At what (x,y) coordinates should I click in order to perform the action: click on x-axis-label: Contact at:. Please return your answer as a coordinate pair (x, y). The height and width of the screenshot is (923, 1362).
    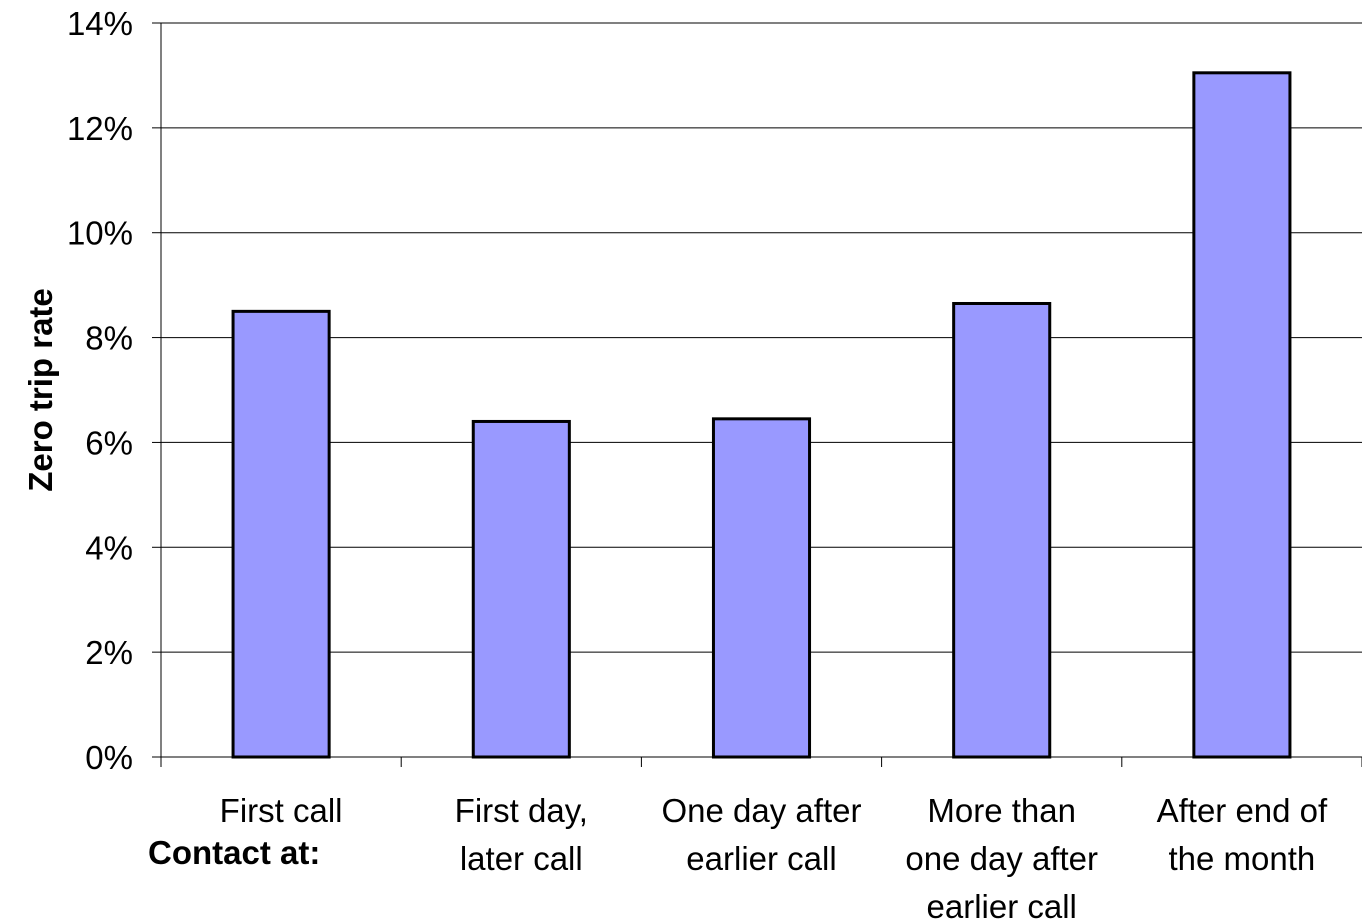
    Looking at the image, I should click on (234, 852).